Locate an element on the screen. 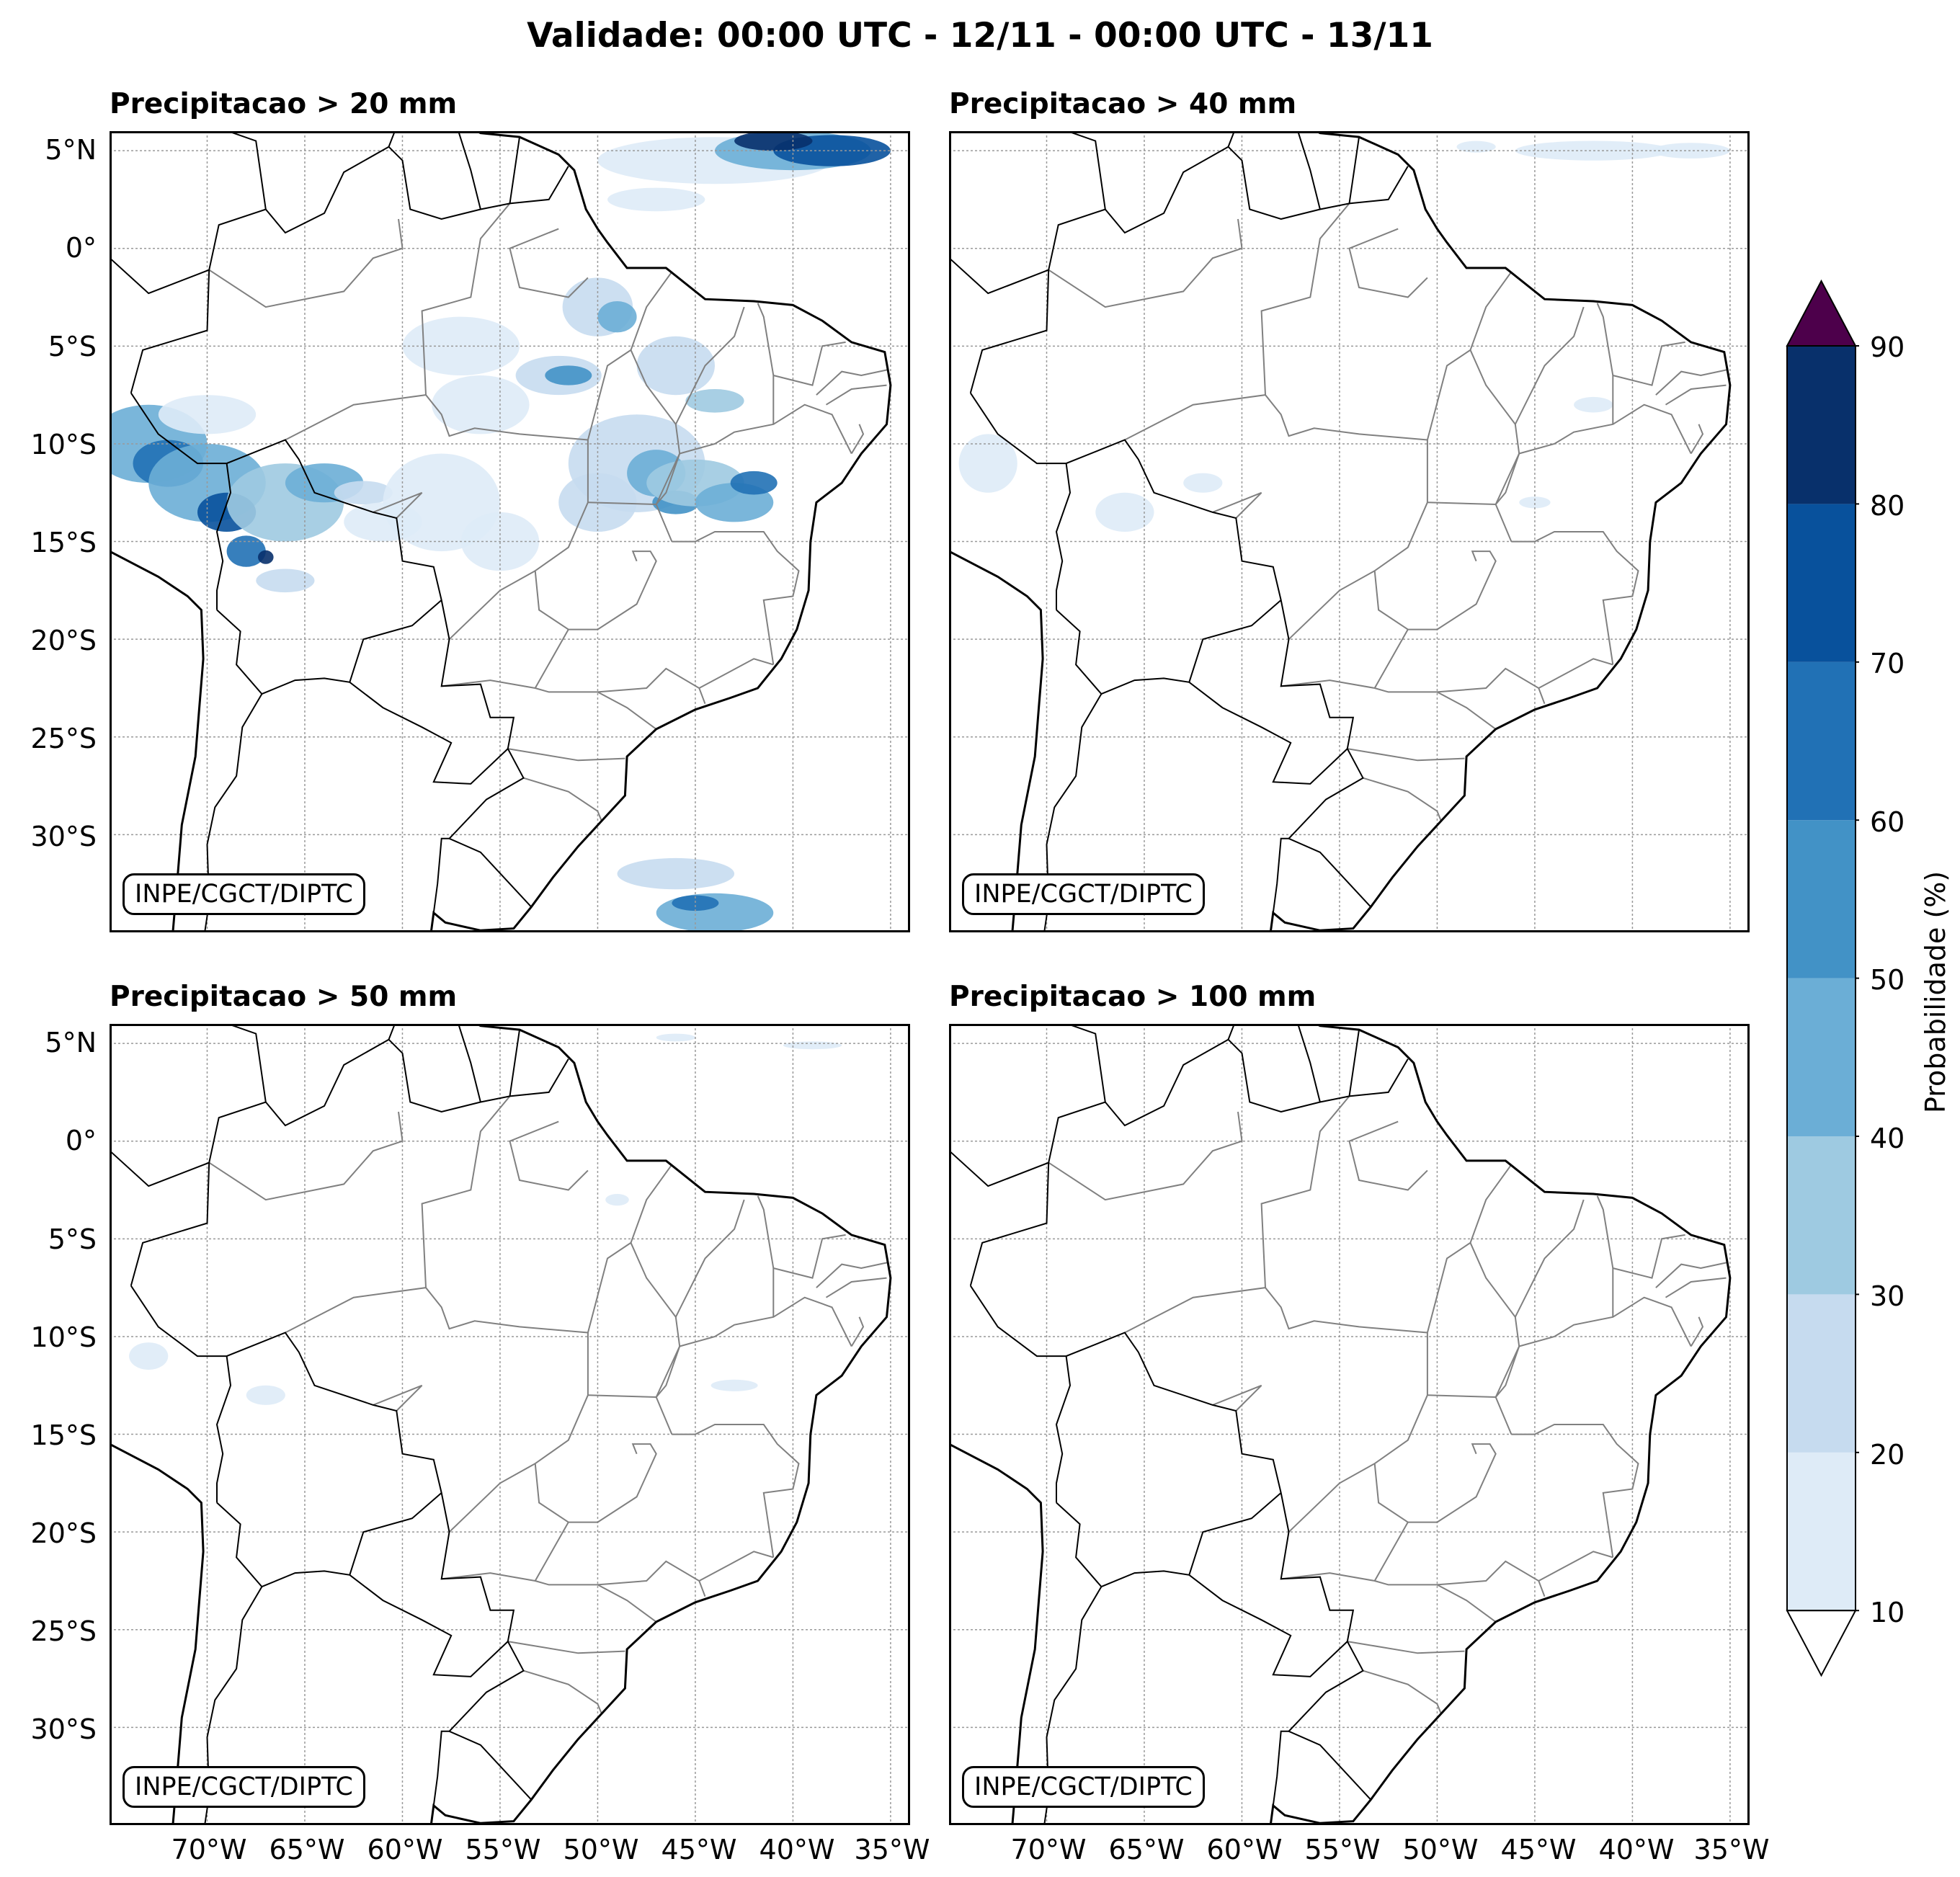 This screenshot has height=1877, width=1960. lon-label: 60°W is located at coordinates (1244, 1850).